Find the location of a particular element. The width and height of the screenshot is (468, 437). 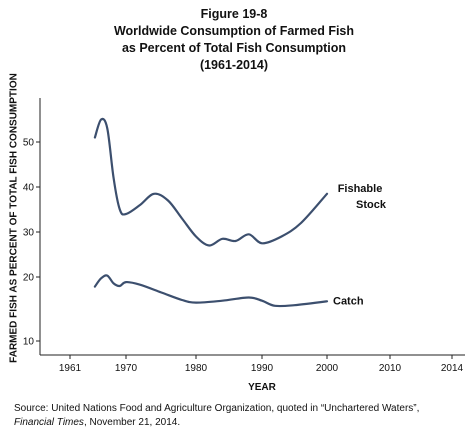

y-tick-label: 50 is located at coordinates (29, 143).